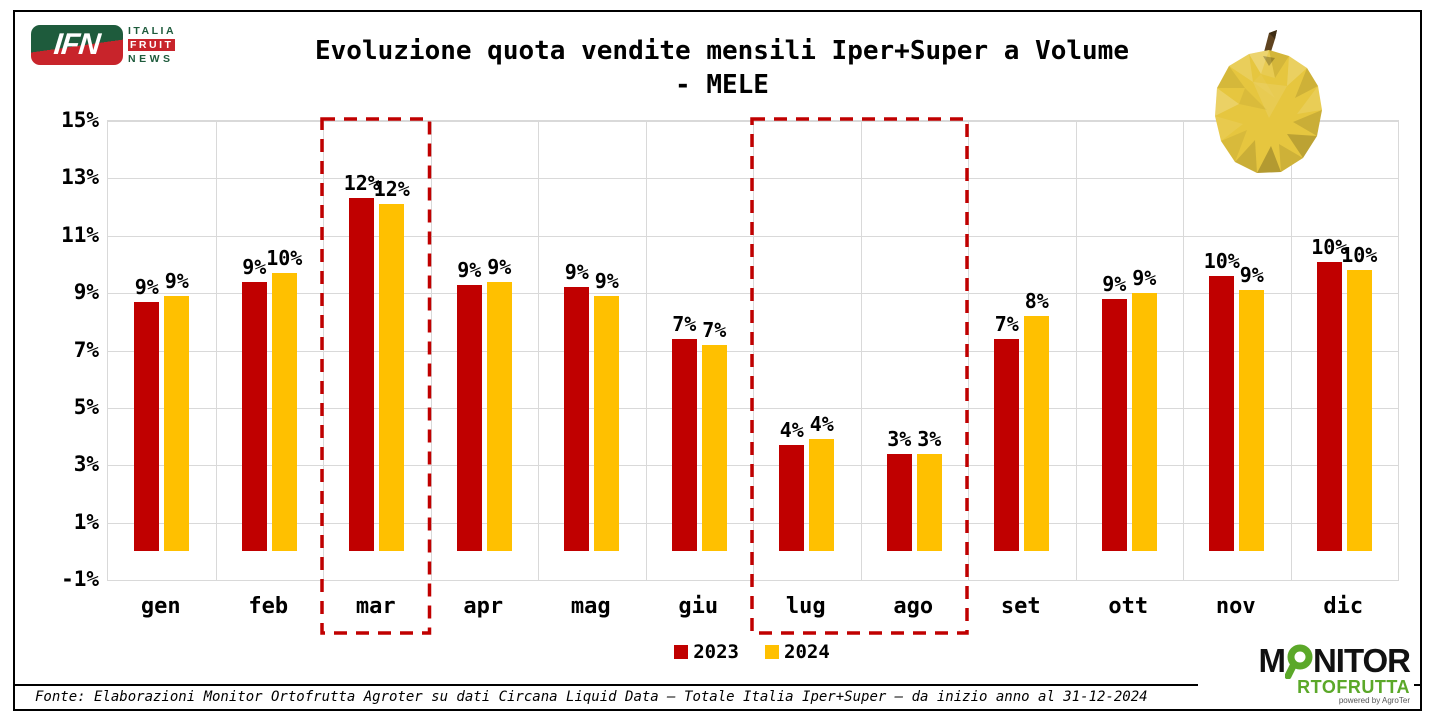  Describe the element at coordinates (80, 579) in the screenshot. I see `y-tick-label: -1%` at that location.